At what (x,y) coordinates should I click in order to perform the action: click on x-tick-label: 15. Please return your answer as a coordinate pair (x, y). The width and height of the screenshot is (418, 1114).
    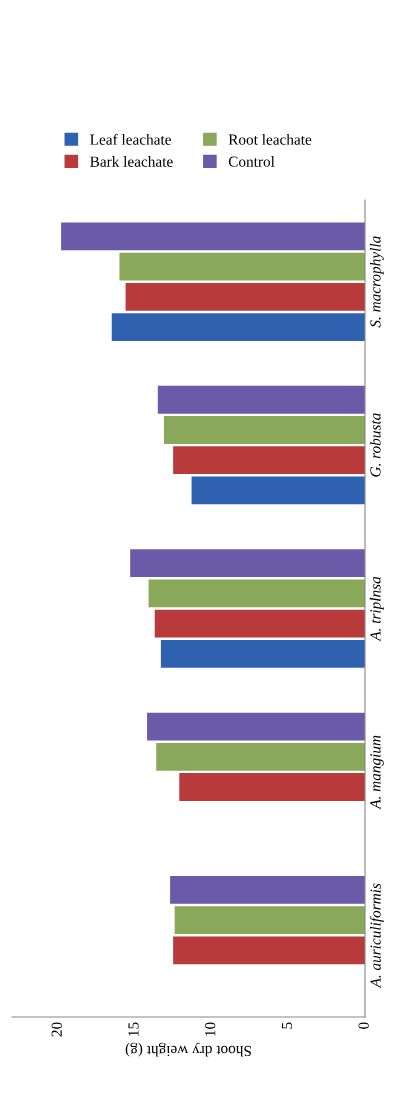
    Looking at the image, I should click on (133, 1029).